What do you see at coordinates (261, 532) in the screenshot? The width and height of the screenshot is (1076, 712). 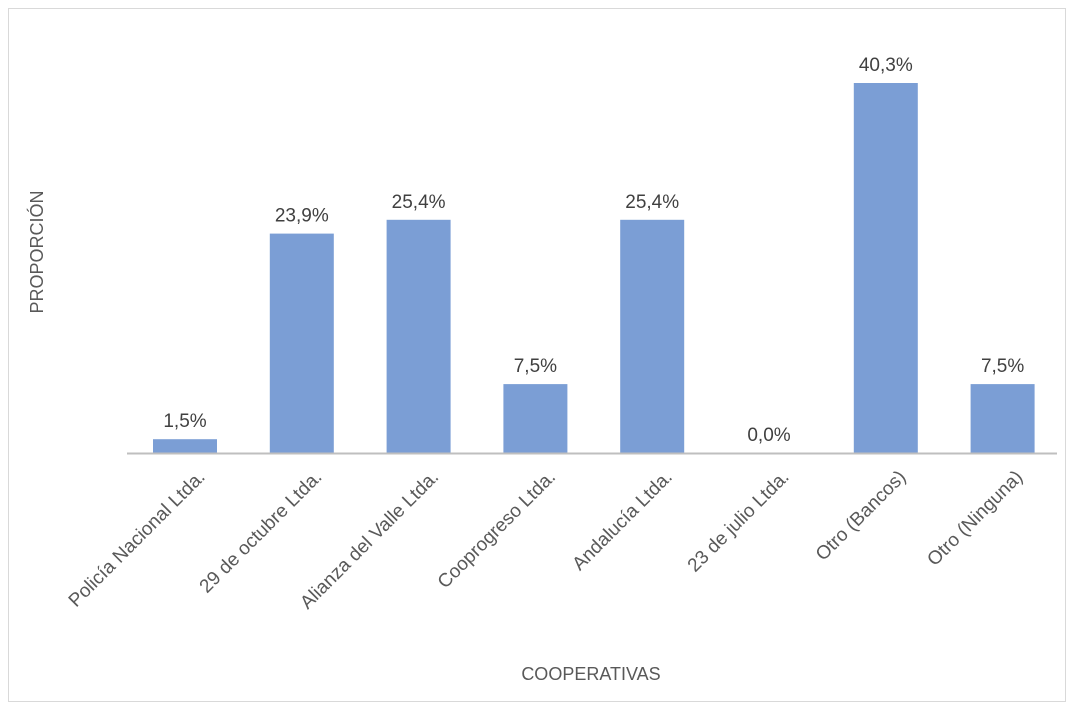 I see `x-tick-label-1: 29 de octubre Ltda.` at bounding box center [261, 532].